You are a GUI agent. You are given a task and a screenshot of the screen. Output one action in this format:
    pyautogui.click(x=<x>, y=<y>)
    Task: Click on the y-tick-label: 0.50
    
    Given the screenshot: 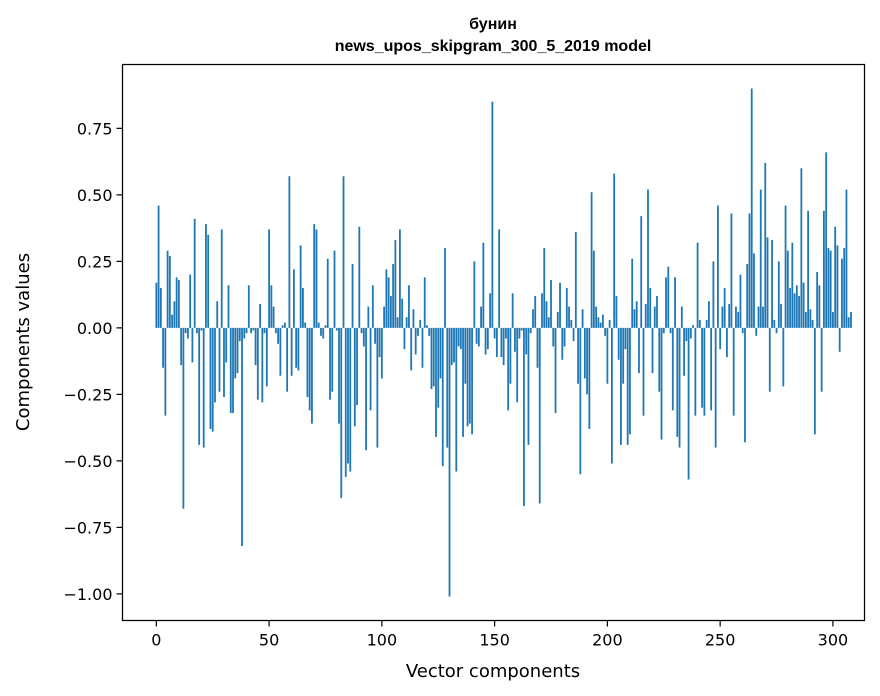 What is the action you would take?
    pyautogui.click(x=95, y=195)
    